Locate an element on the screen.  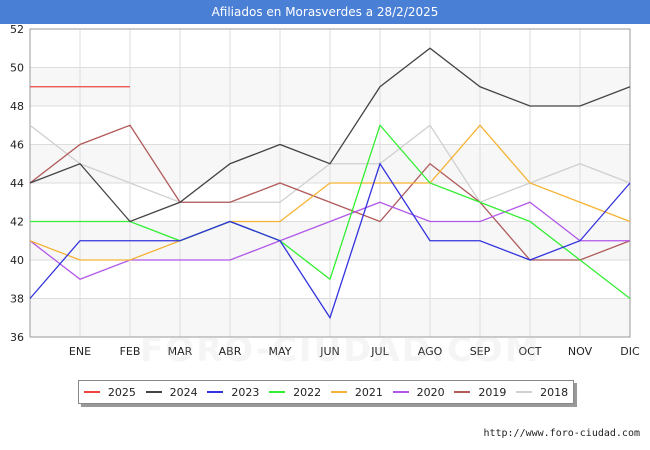
y-tick-label: 36 is located at coordinates (17, 337).